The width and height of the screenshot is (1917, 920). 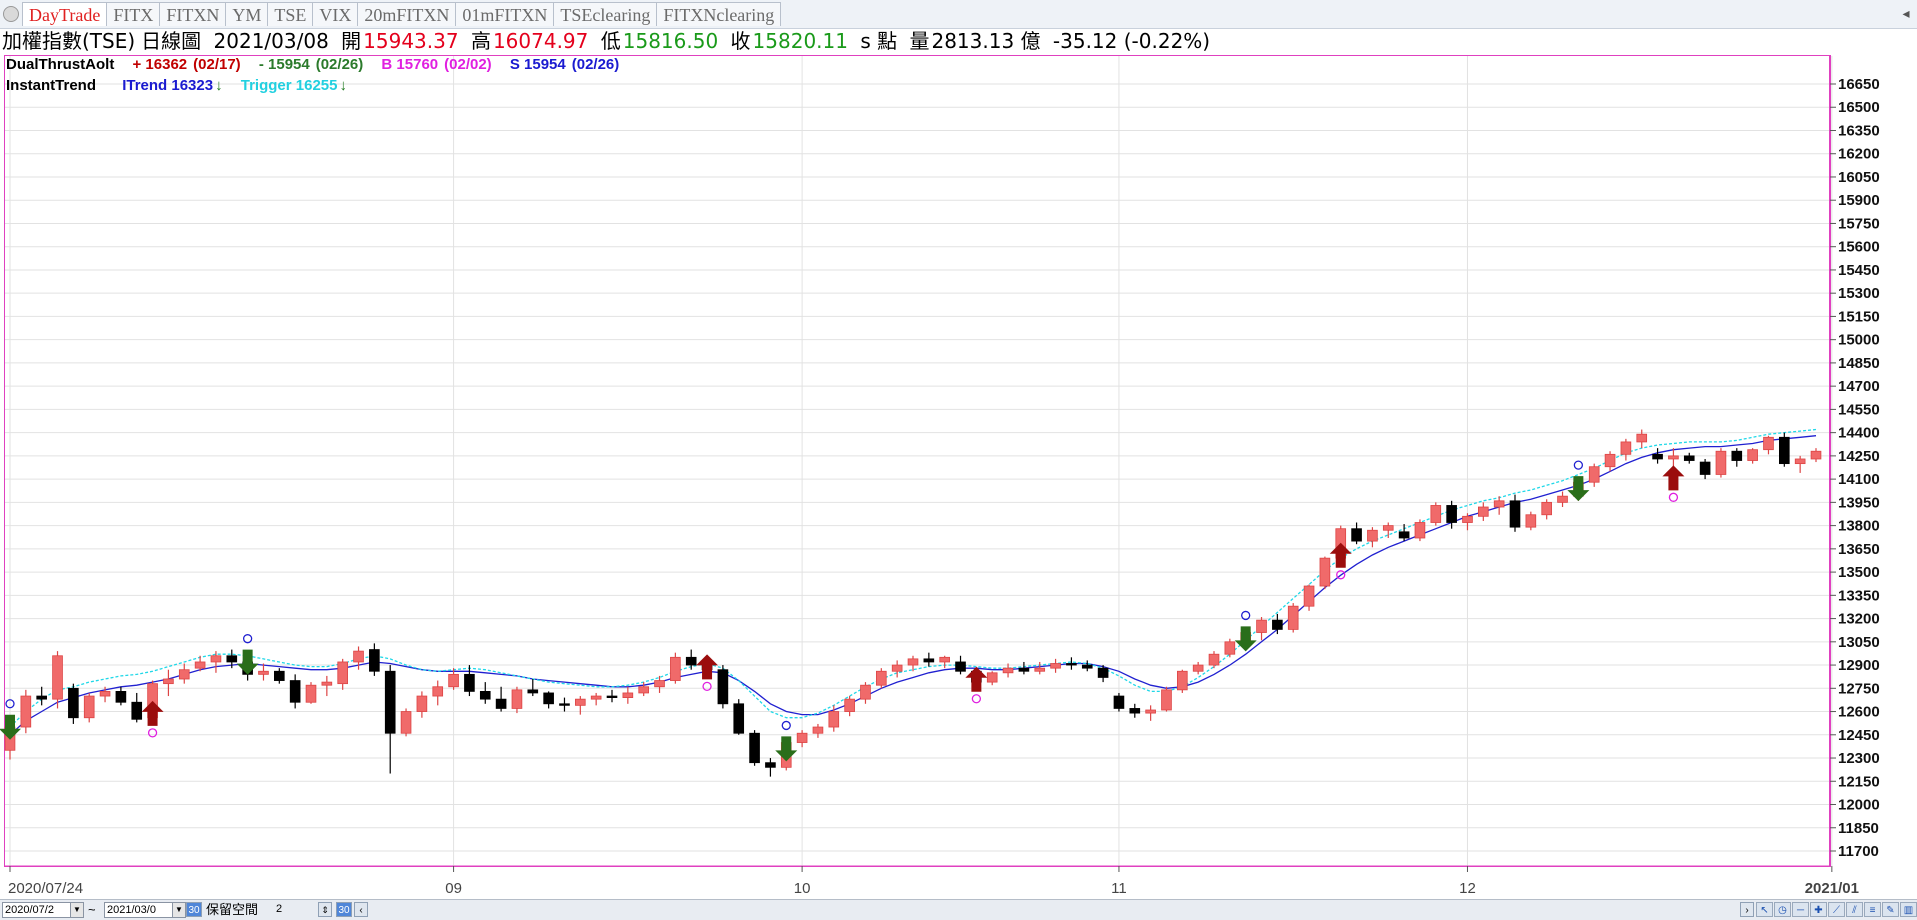 What do you see at coordinates (1908, 909) in the screenshot?
I see `chart-tool-icon: ▥` at bounding box center [1908, 909].